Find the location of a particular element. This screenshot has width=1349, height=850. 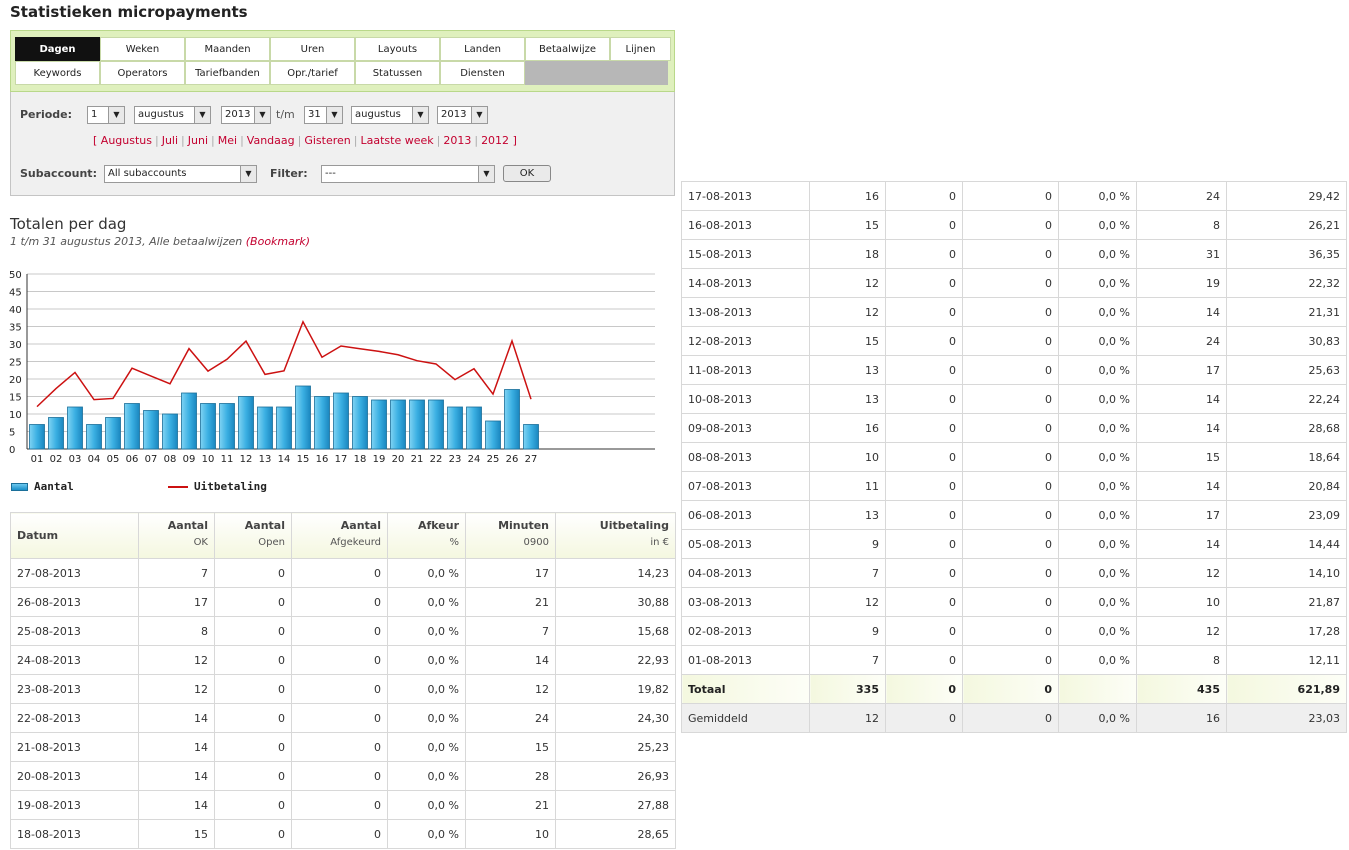

cell-minuten: 16 is located at coordinates (1181, 718).